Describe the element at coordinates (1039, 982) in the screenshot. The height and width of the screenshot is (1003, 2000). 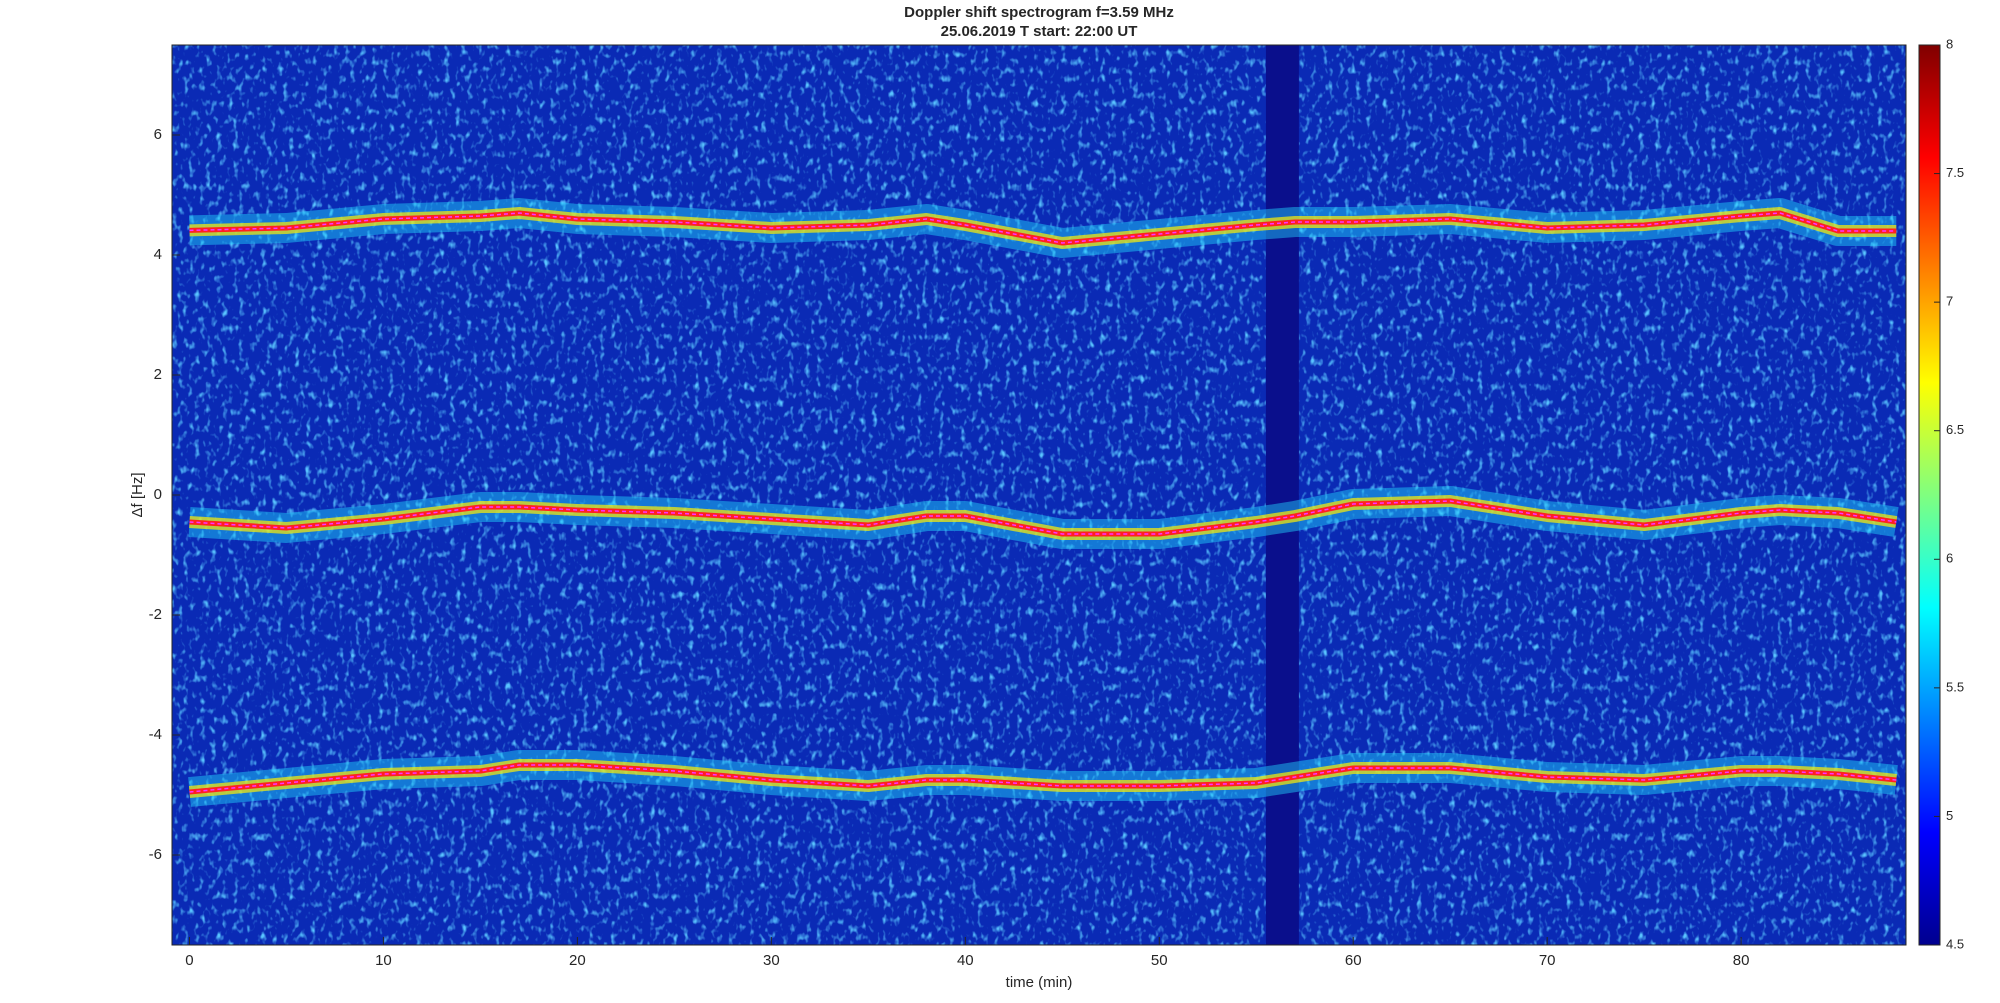
I see `x-axis-label: time (min)` at that location.